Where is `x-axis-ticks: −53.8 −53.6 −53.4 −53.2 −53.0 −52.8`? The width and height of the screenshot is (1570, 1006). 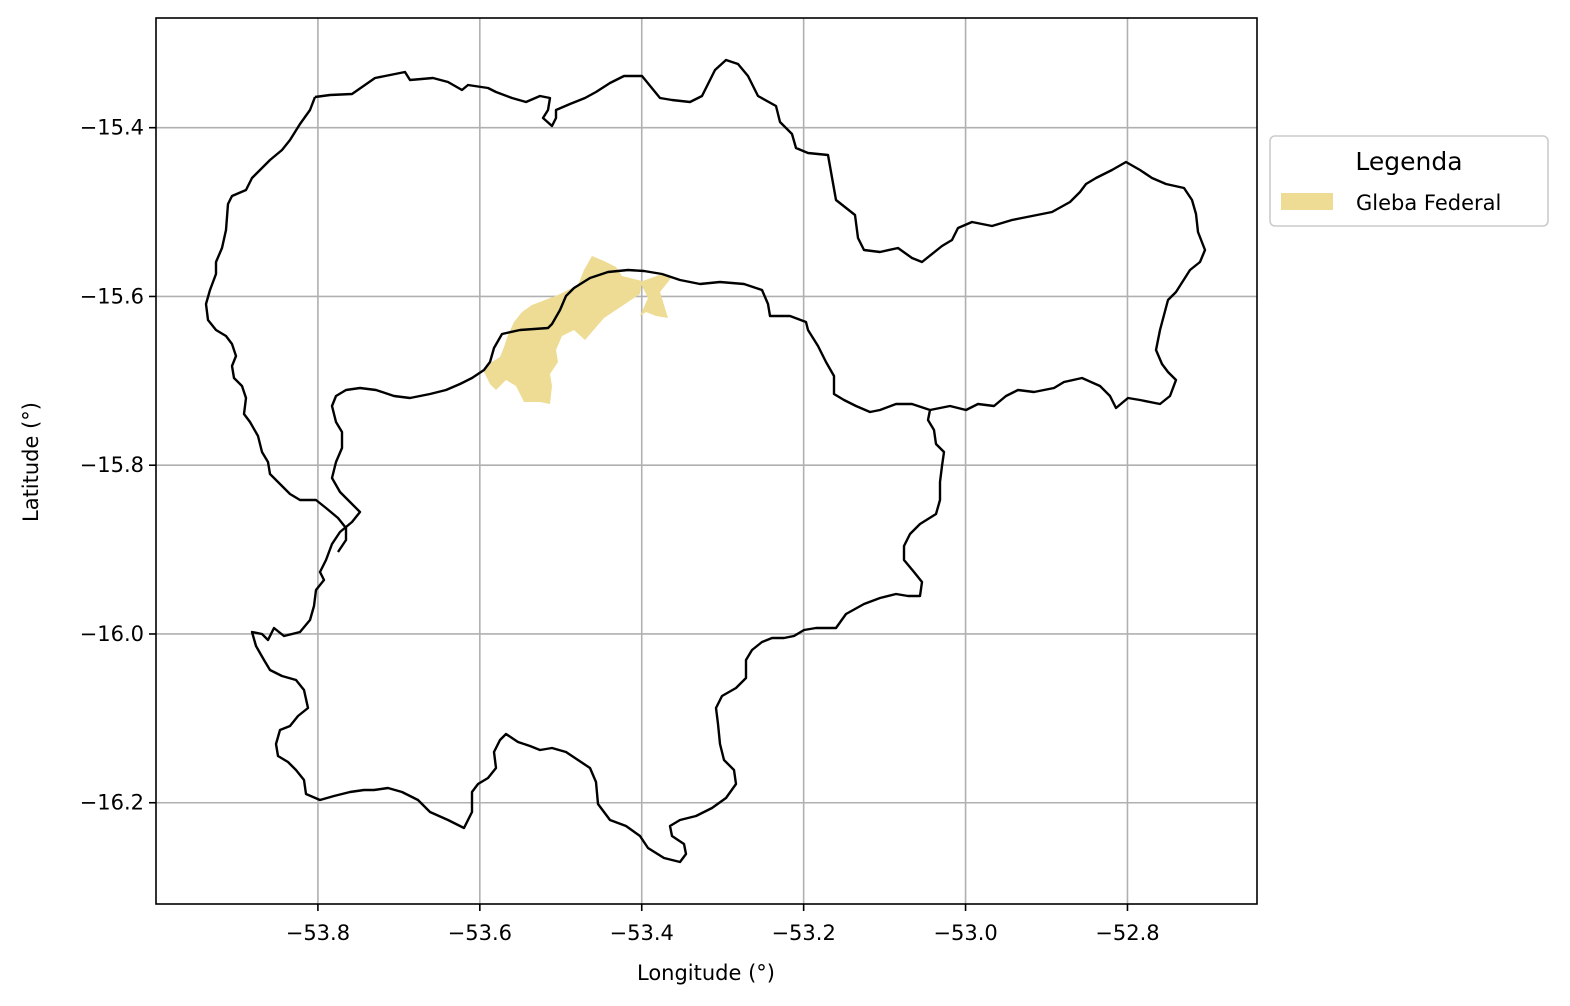
x-axis-ticks: −53.8 −53.6 −53.4 −53.2 −53.0 −52.8 is located at coordinates (723, 924).